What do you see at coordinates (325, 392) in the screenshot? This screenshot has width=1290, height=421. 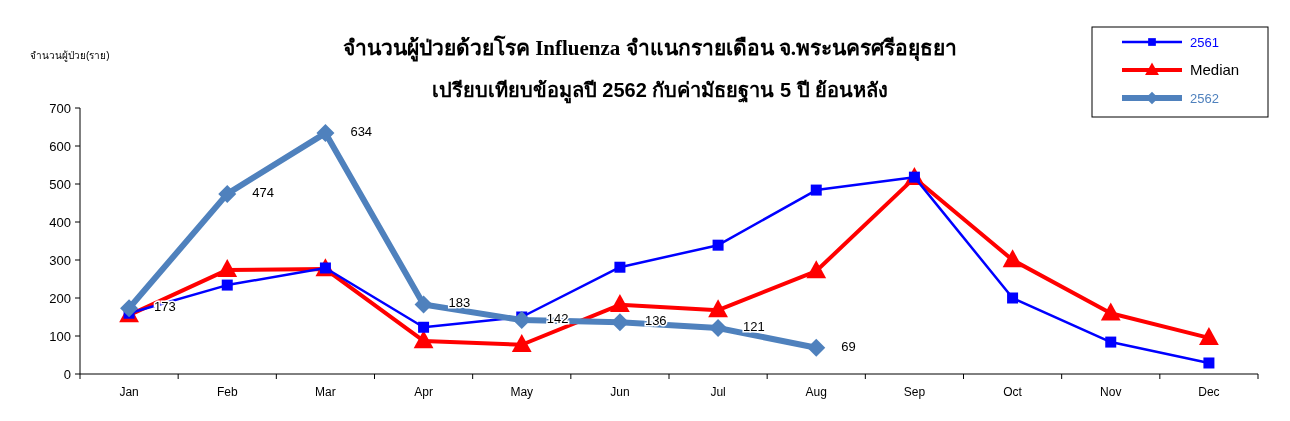 I see `xtick: Mar` at bounding box center [325, 392].